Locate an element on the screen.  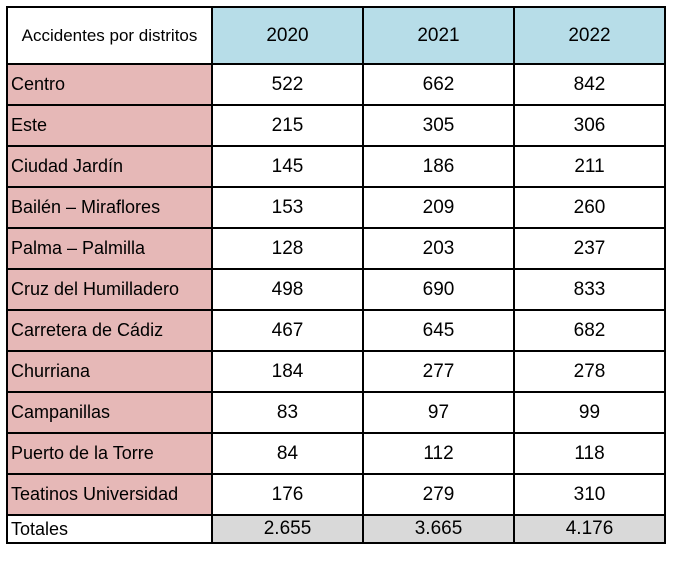
accident-count: 84 is located at coordinates (287, 453).